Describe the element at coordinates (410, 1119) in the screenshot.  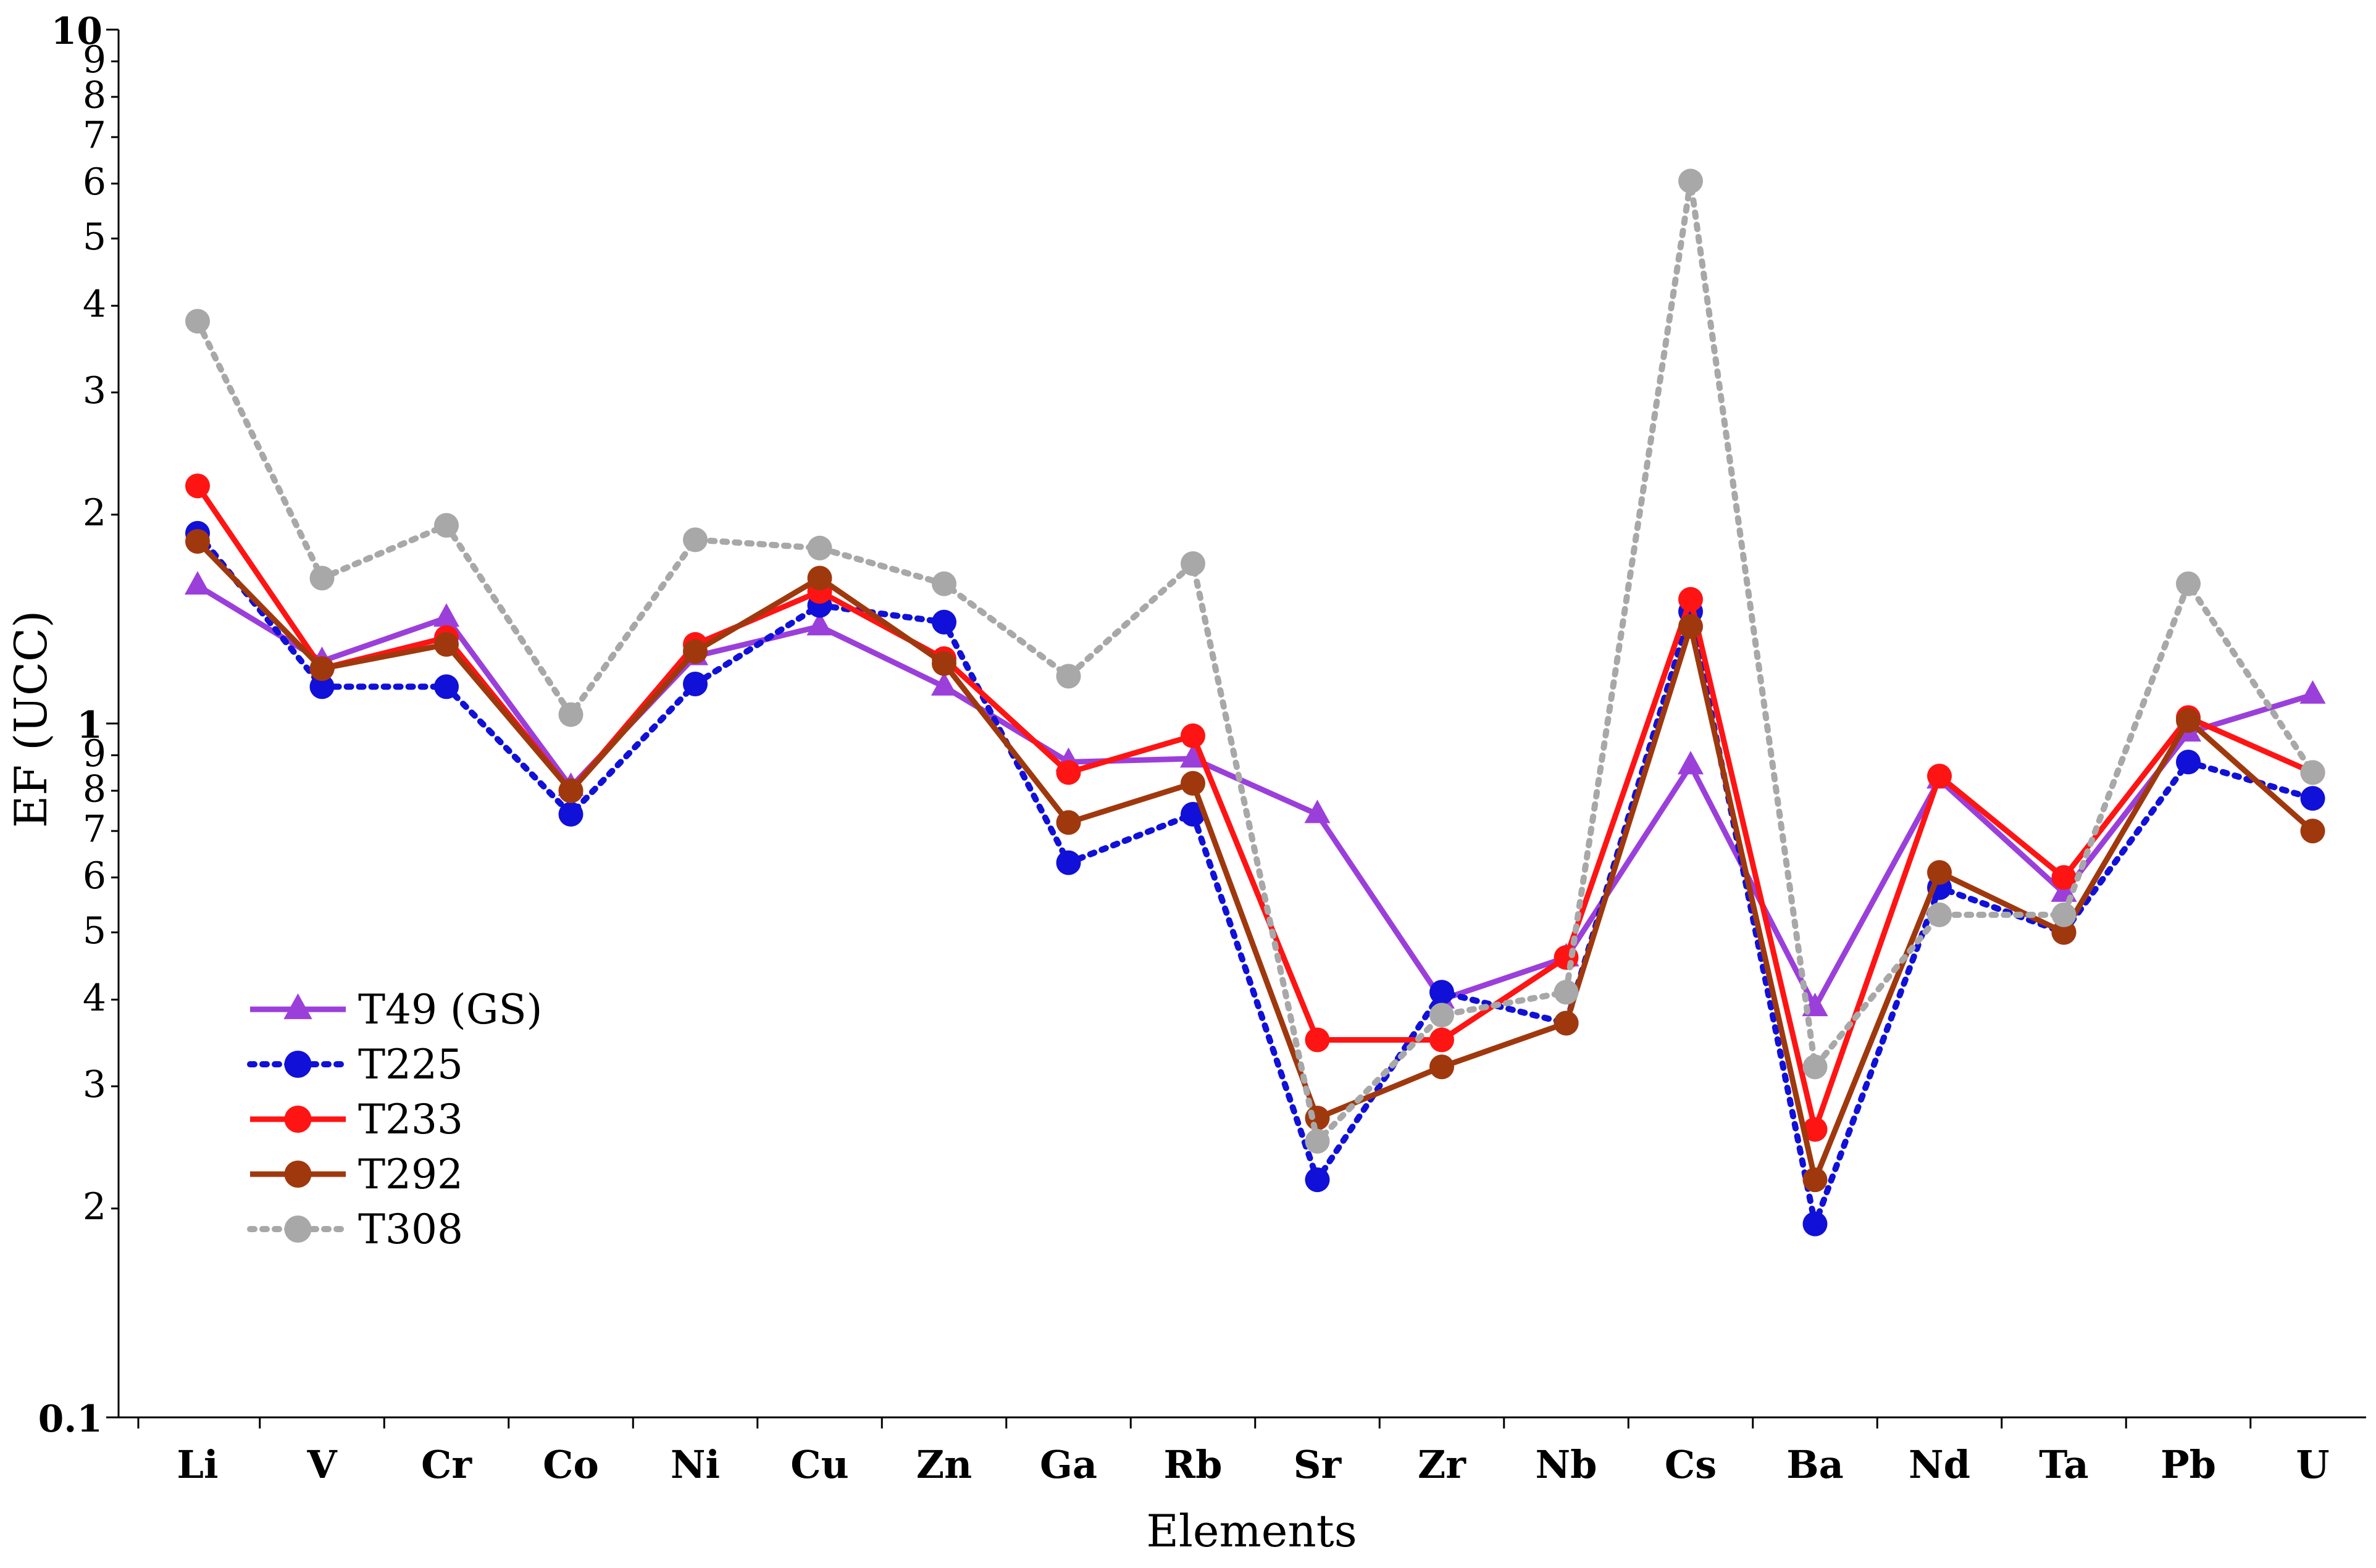
I see `legend-label: T233` at that location.